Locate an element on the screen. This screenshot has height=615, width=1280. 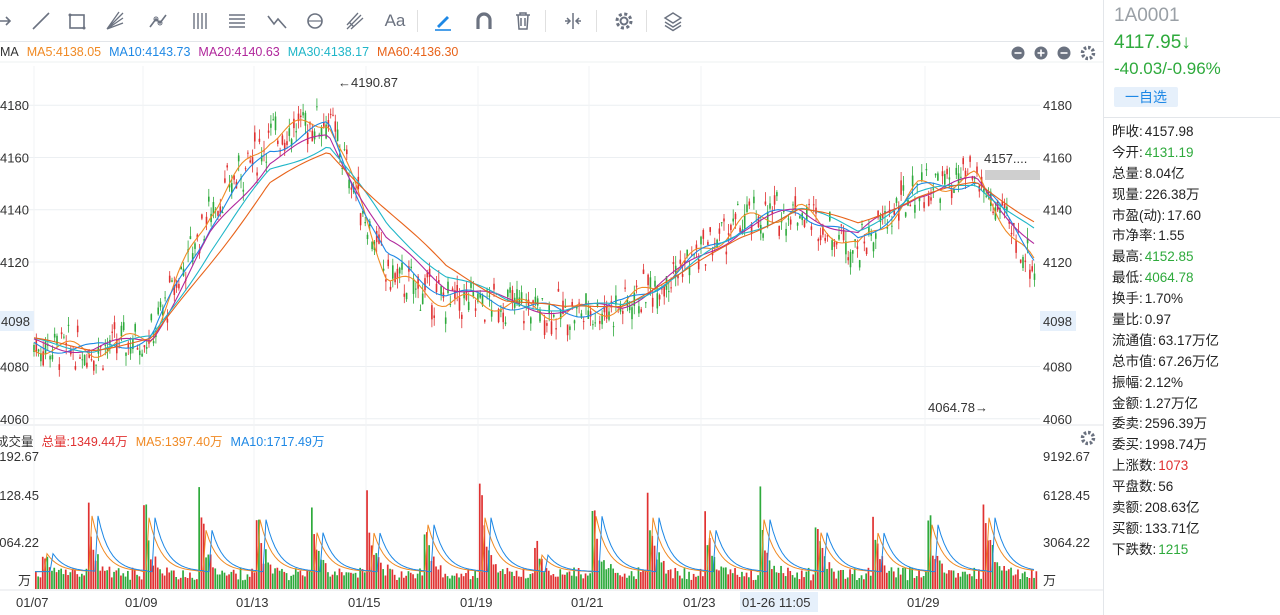
magnet-tool is located at coordinates (484, 21).